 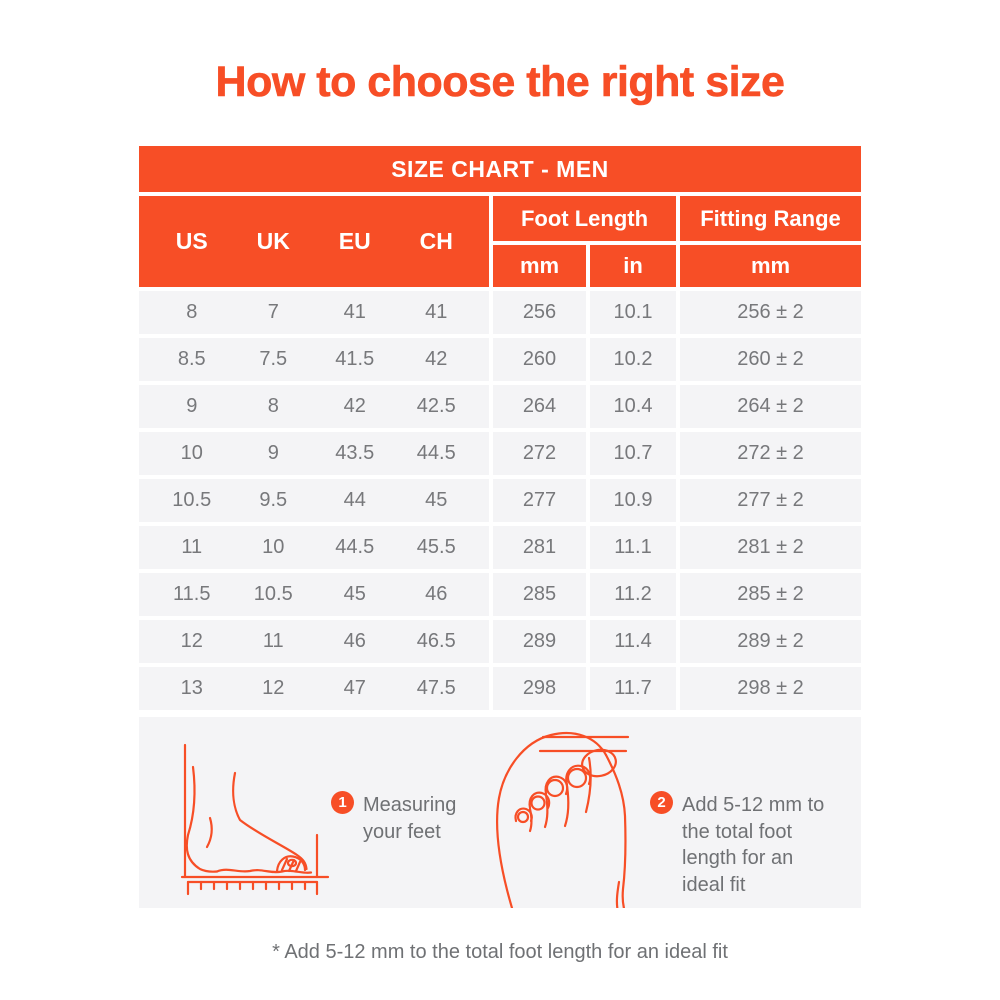 I want to click on column-header-uk: UK, so click(x=273, y=241).